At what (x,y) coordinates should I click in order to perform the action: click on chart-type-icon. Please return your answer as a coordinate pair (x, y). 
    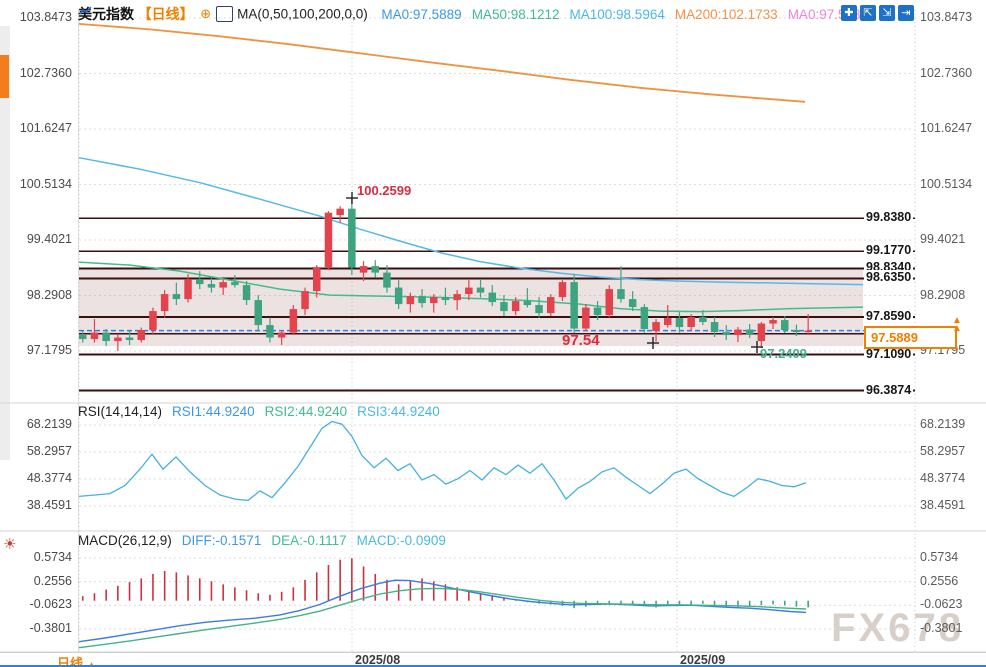
    Looking at the image, I should click on (156, 14).